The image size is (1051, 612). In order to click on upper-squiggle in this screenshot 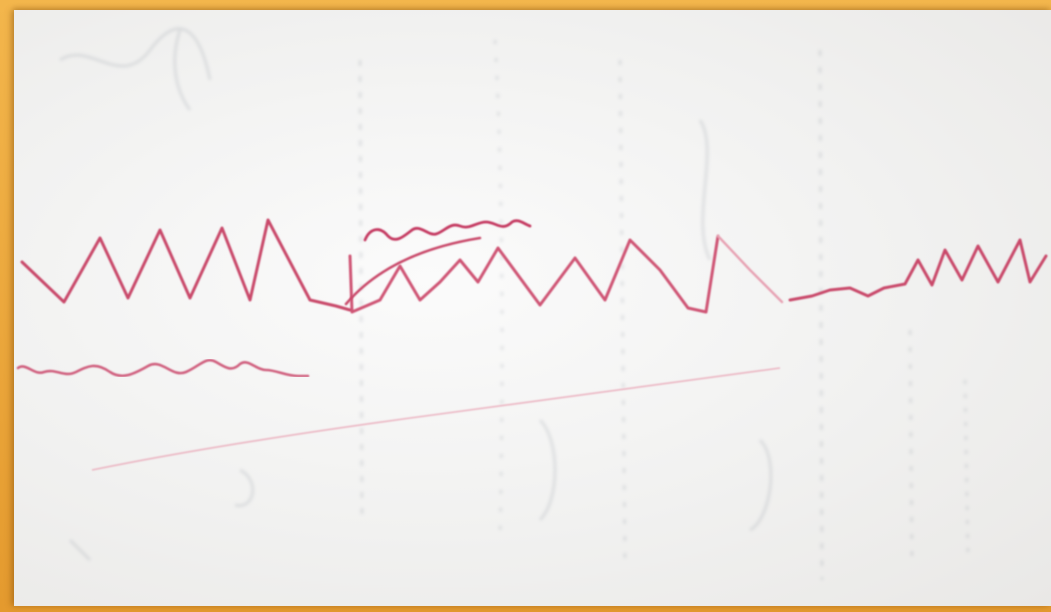, I will do `click(438, 262)`.